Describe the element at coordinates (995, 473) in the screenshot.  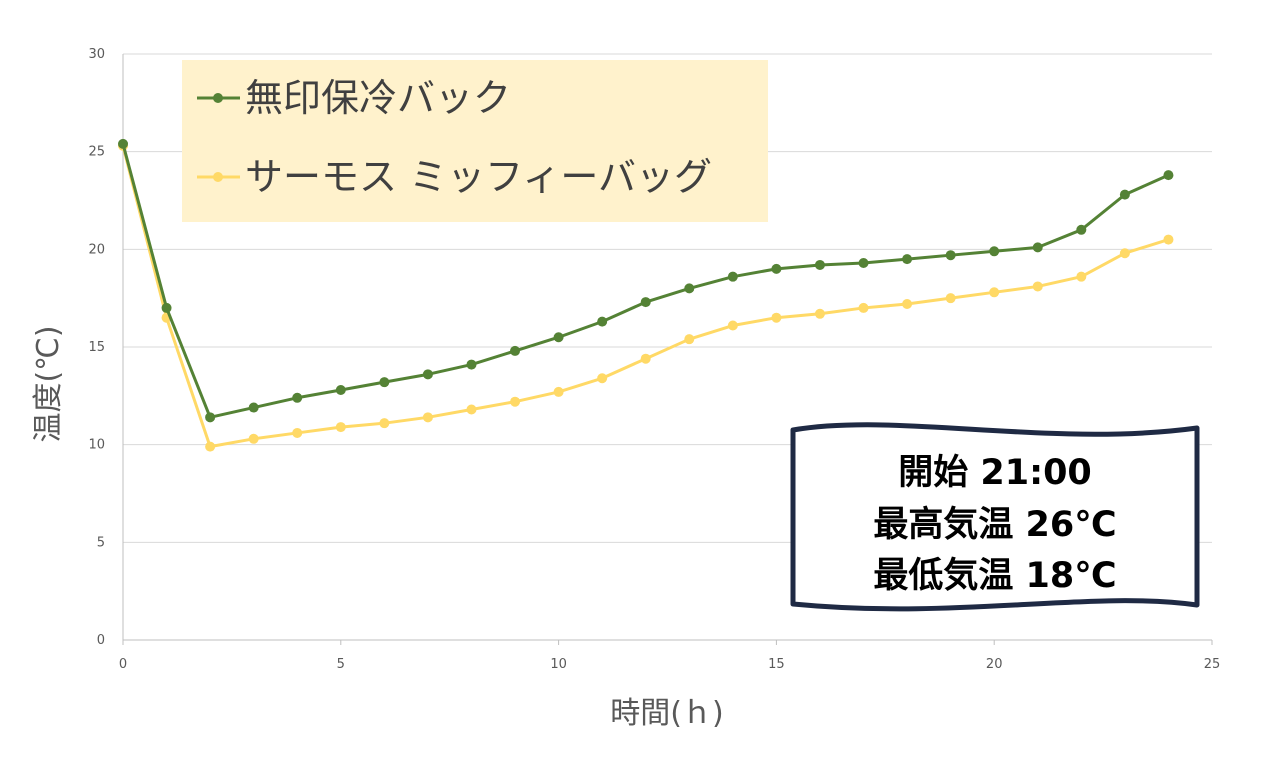
I see `annotation-line-start: 開始 21:00` at that location.